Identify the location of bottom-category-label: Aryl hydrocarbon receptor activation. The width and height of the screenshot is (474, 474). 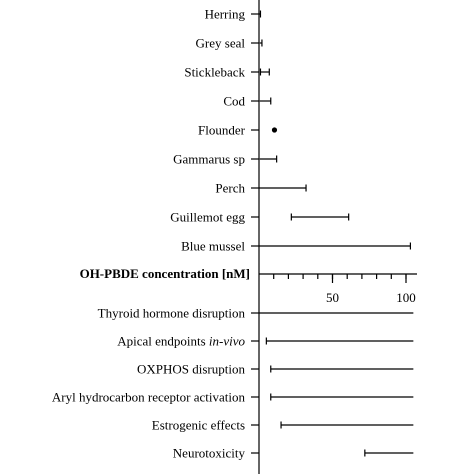
(149, 397).